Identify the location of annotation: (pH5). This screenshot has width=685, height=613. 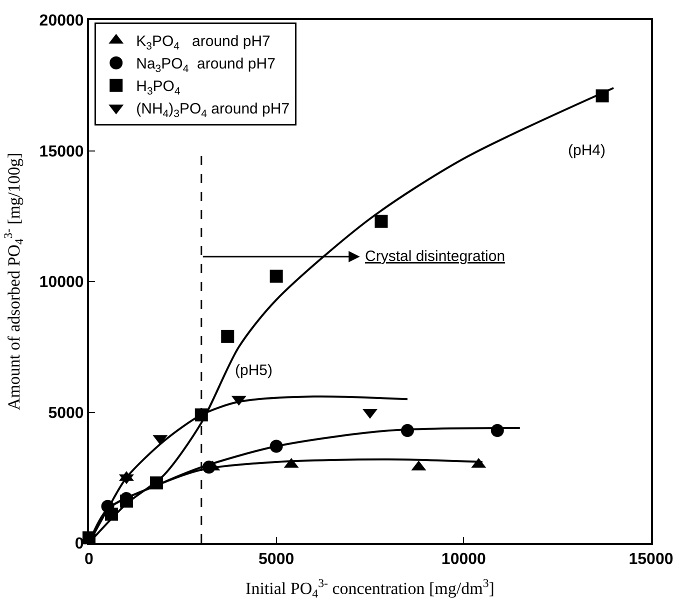
(254, 370).